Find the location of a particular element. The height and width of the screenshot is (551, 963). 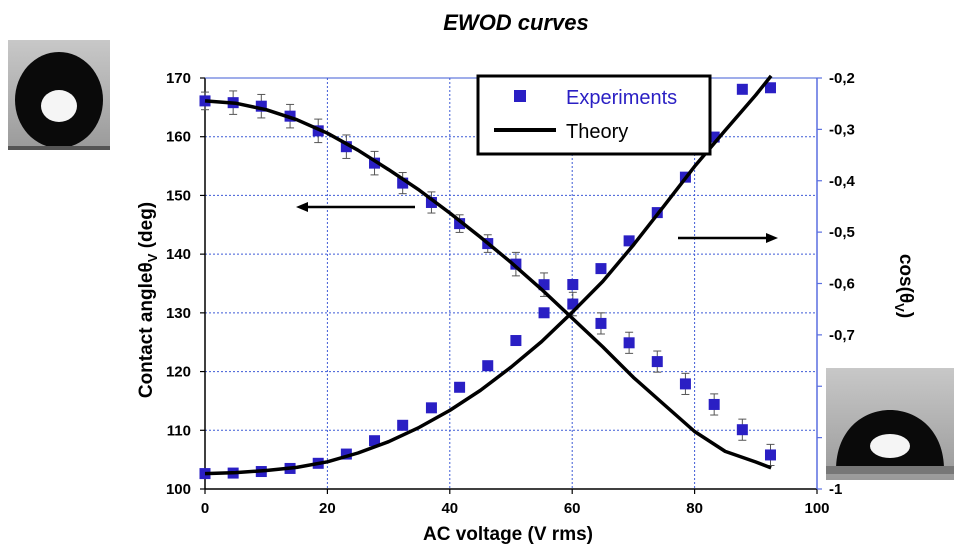

legend-label-experiments: Experiments is located at coordinates (621, 98).